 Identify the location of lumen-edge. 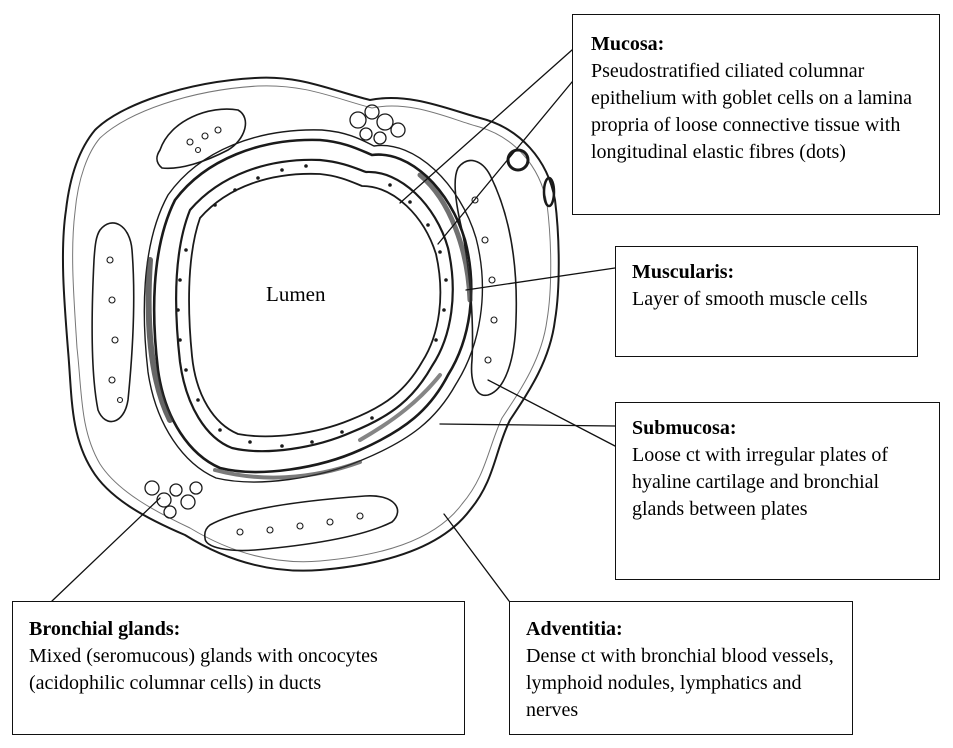
(315, 305).